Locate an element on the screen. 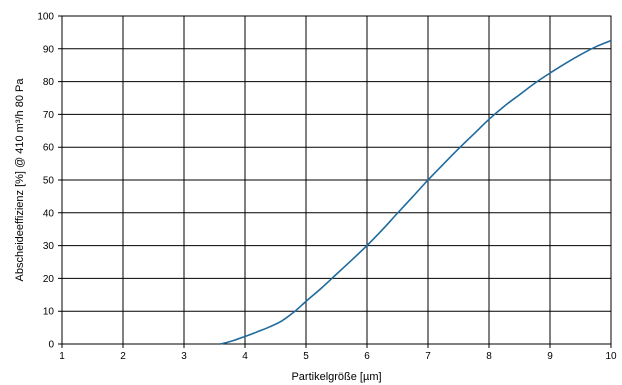 This screenshot has height=385, width=622. y-tick-labels: 0 10 20 30 40 50 60 70 80 90 100 is located at coordinates (45, 181).